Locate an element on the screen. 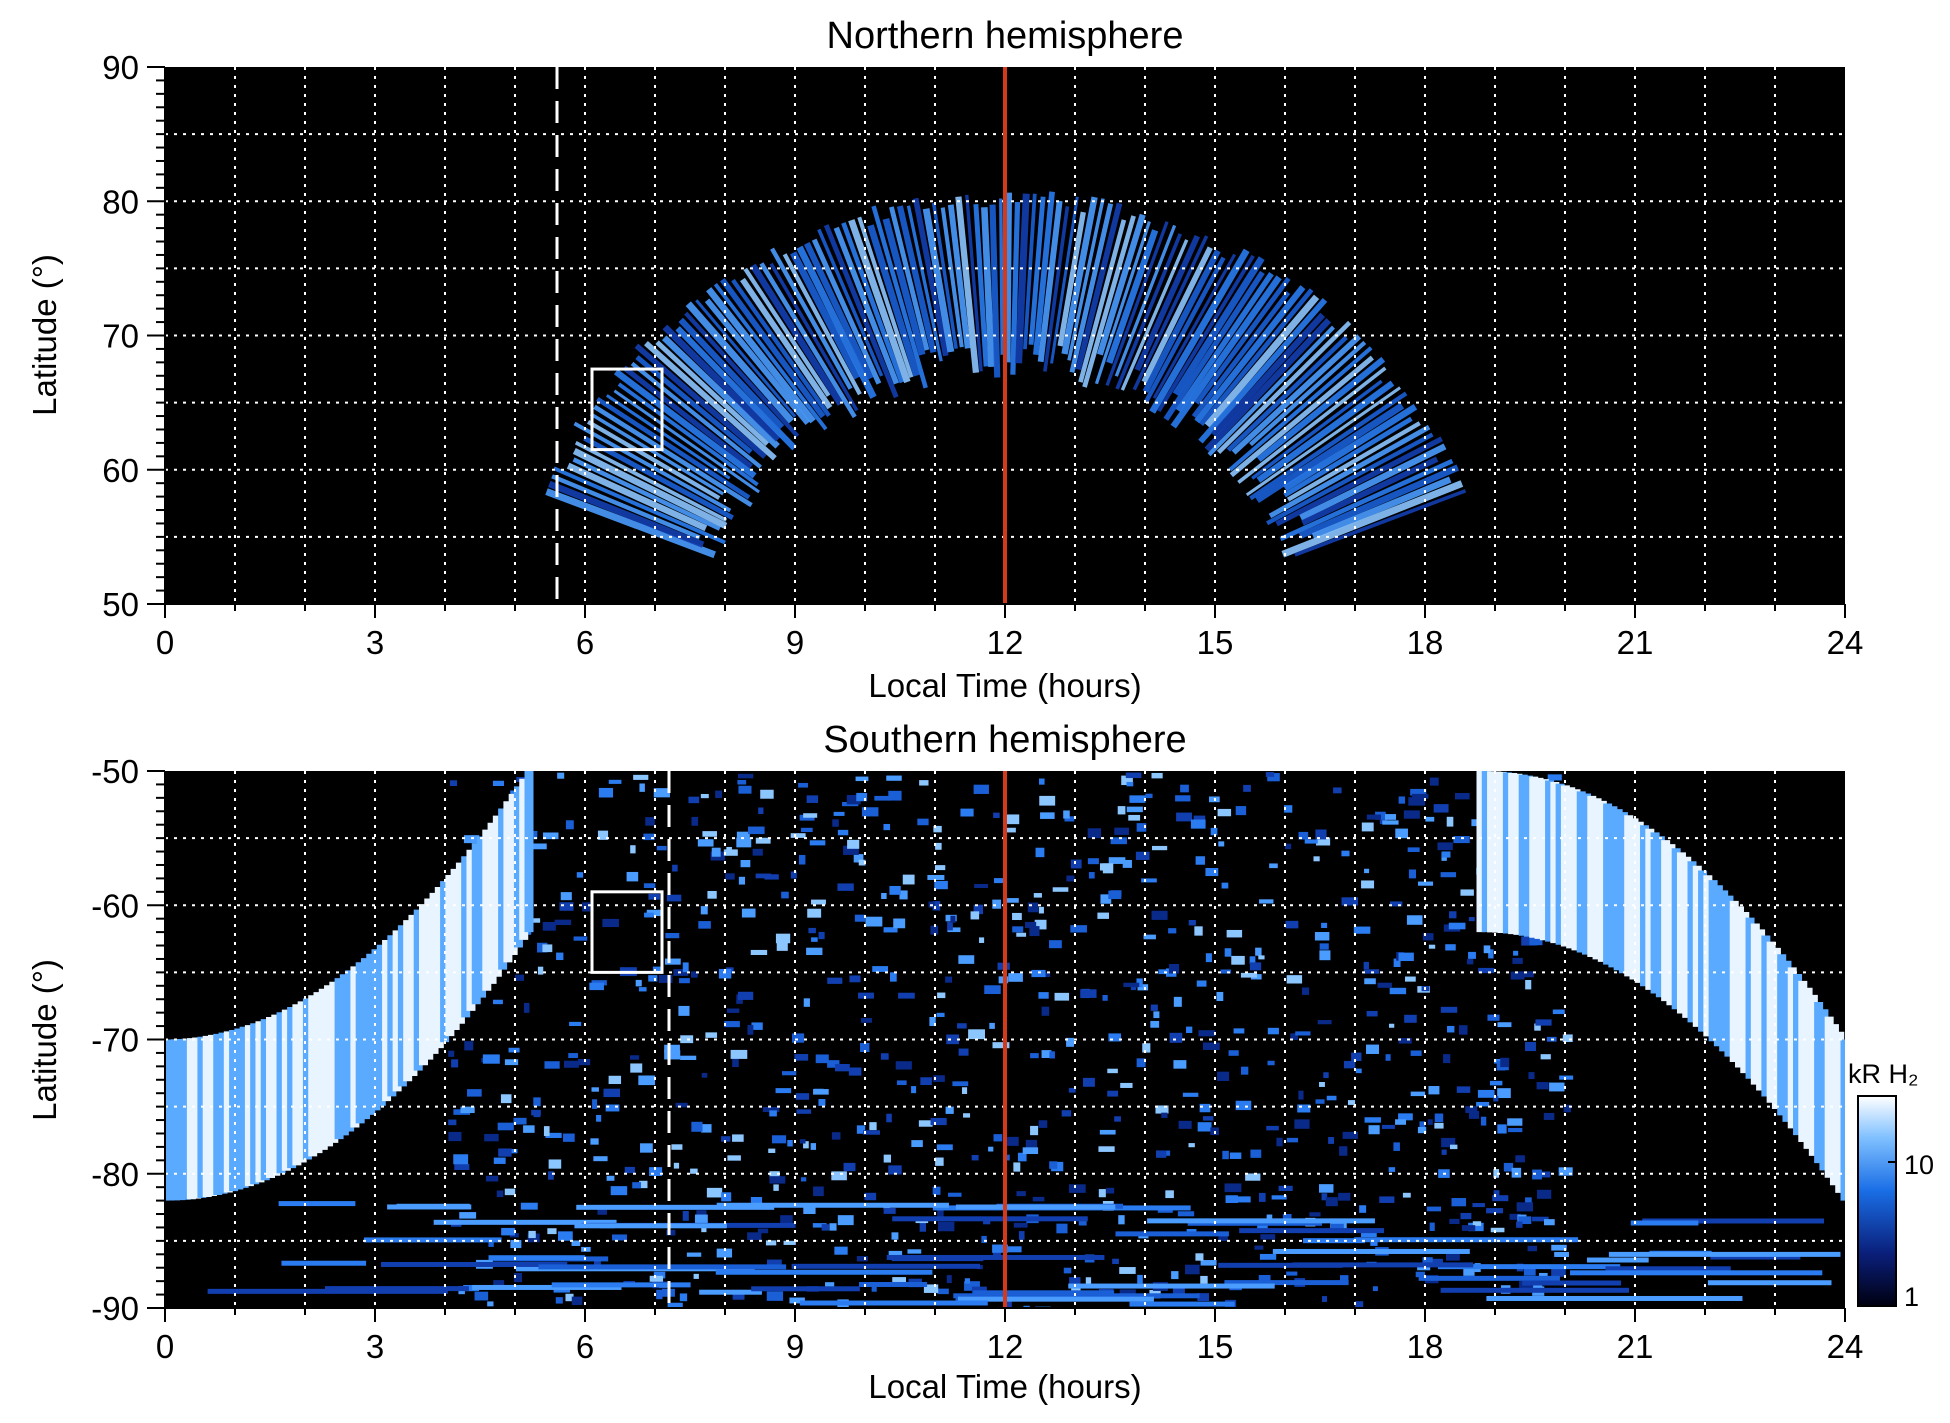 This screenshot has width=1950, height=1423. southern-x-axis-label: Local Time (hours) is located at coordinates (1004, 1386).